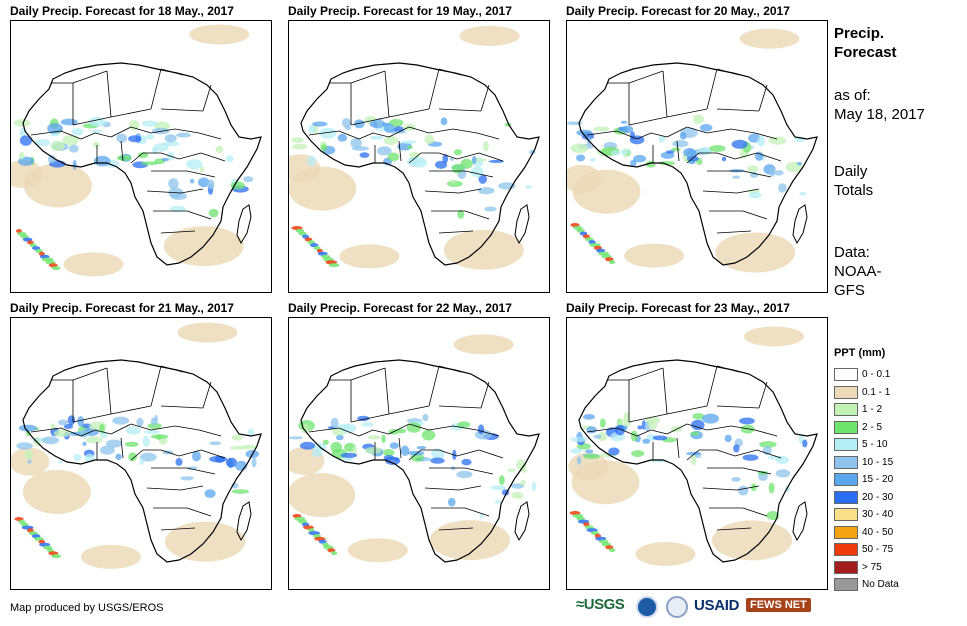 The image size is (967, 626). I want to click on panel-title: Daily Precip. Forecast for 19 May., 2017, so click(400, 11).